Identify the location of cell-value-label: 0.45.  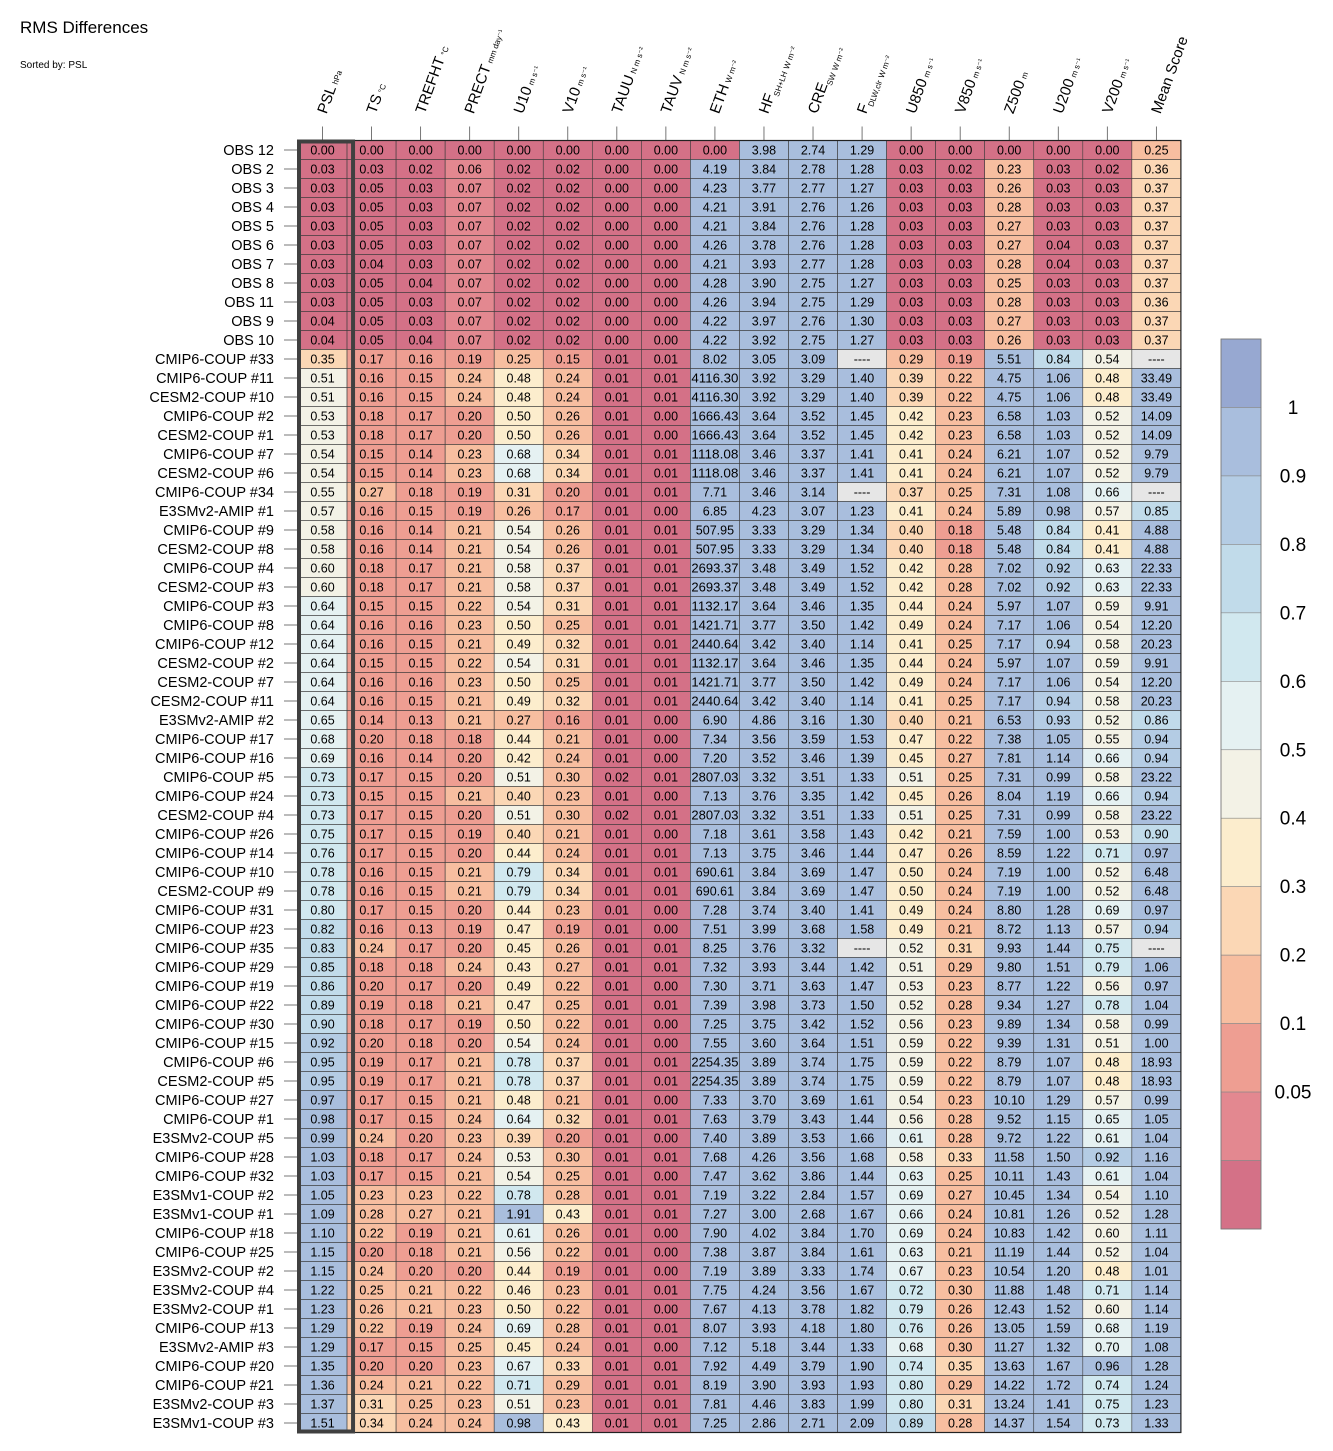
(911, 759).